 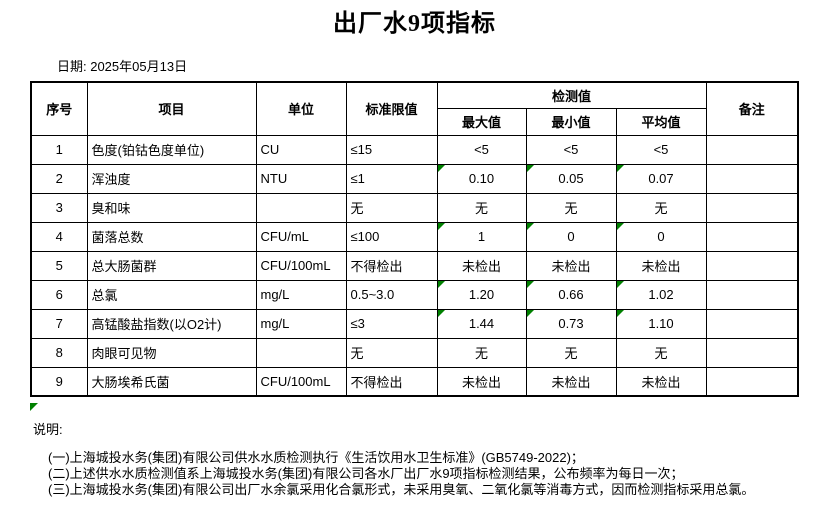 What do you see at coordinates (171, 381) in the screenshot?
I see `cell-item: 大肠埃希氏菌` at bounding box center [171, 381].